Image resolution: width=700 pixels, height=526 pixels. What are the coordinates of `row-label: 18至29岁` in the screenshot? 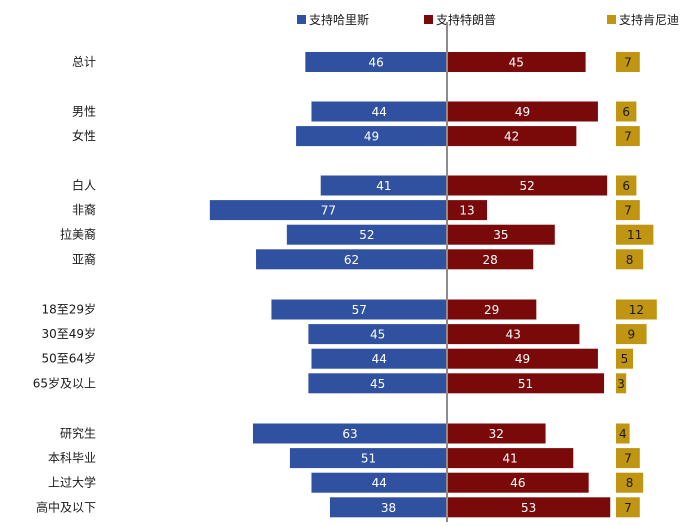 It's located at (68, 309).